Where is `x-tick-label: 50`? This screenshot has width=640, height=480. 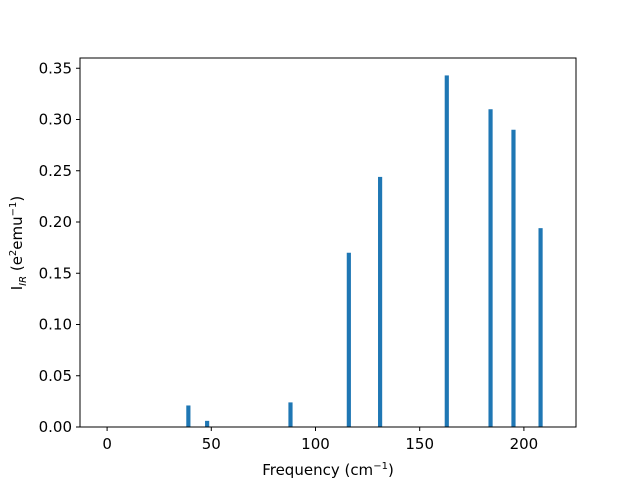 x-tick-label: 50 is located at coordinates (211, 444).